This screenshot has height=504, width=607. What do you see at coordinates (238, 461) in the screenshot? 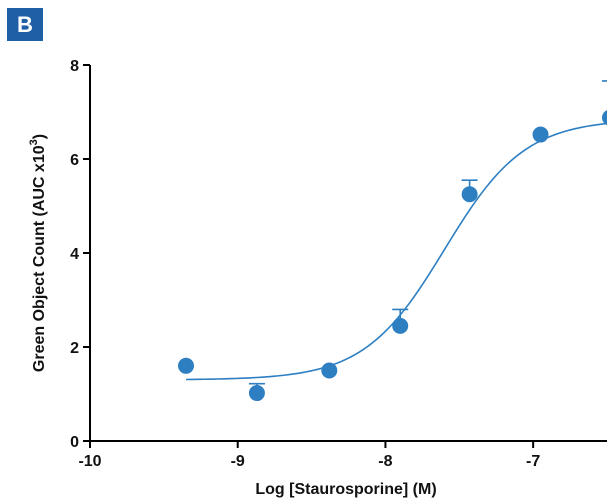
I see `x-tick-label: -9` at bounding box center [238, 461].